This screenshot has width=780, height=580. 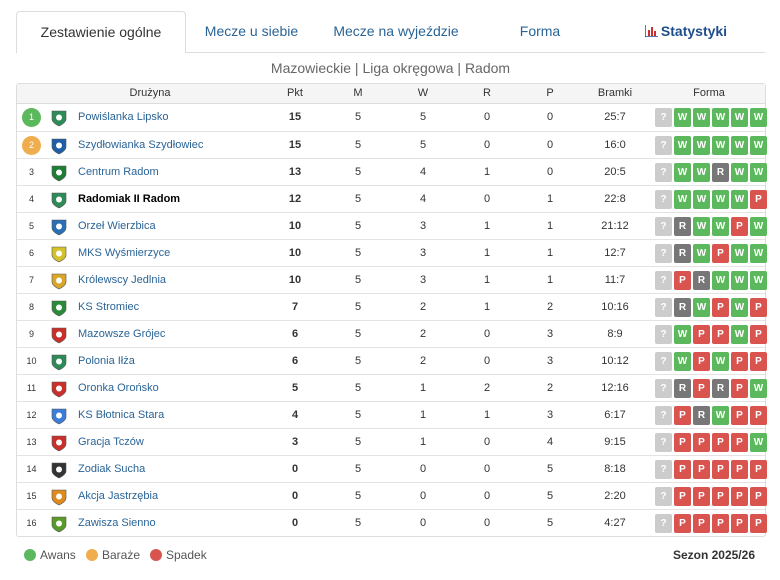 What do you see at coordinates (615, 145) in the screenshot?
I see `goals: 16:0` at bounding box center [615, 145].